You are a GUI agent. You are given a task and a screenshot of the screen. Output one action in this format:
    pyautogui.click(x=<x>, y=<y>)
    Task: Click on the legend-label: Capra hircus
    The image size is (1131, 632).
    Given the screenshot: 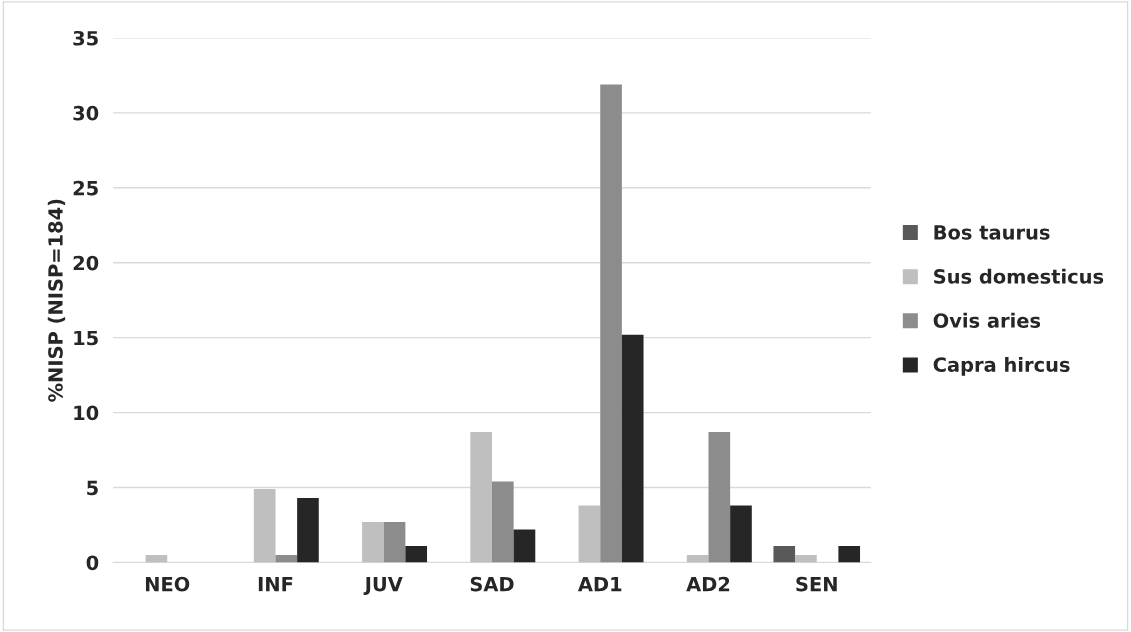 What is the action you would take?
    pyautogui.click(x=1001, y=366)
    